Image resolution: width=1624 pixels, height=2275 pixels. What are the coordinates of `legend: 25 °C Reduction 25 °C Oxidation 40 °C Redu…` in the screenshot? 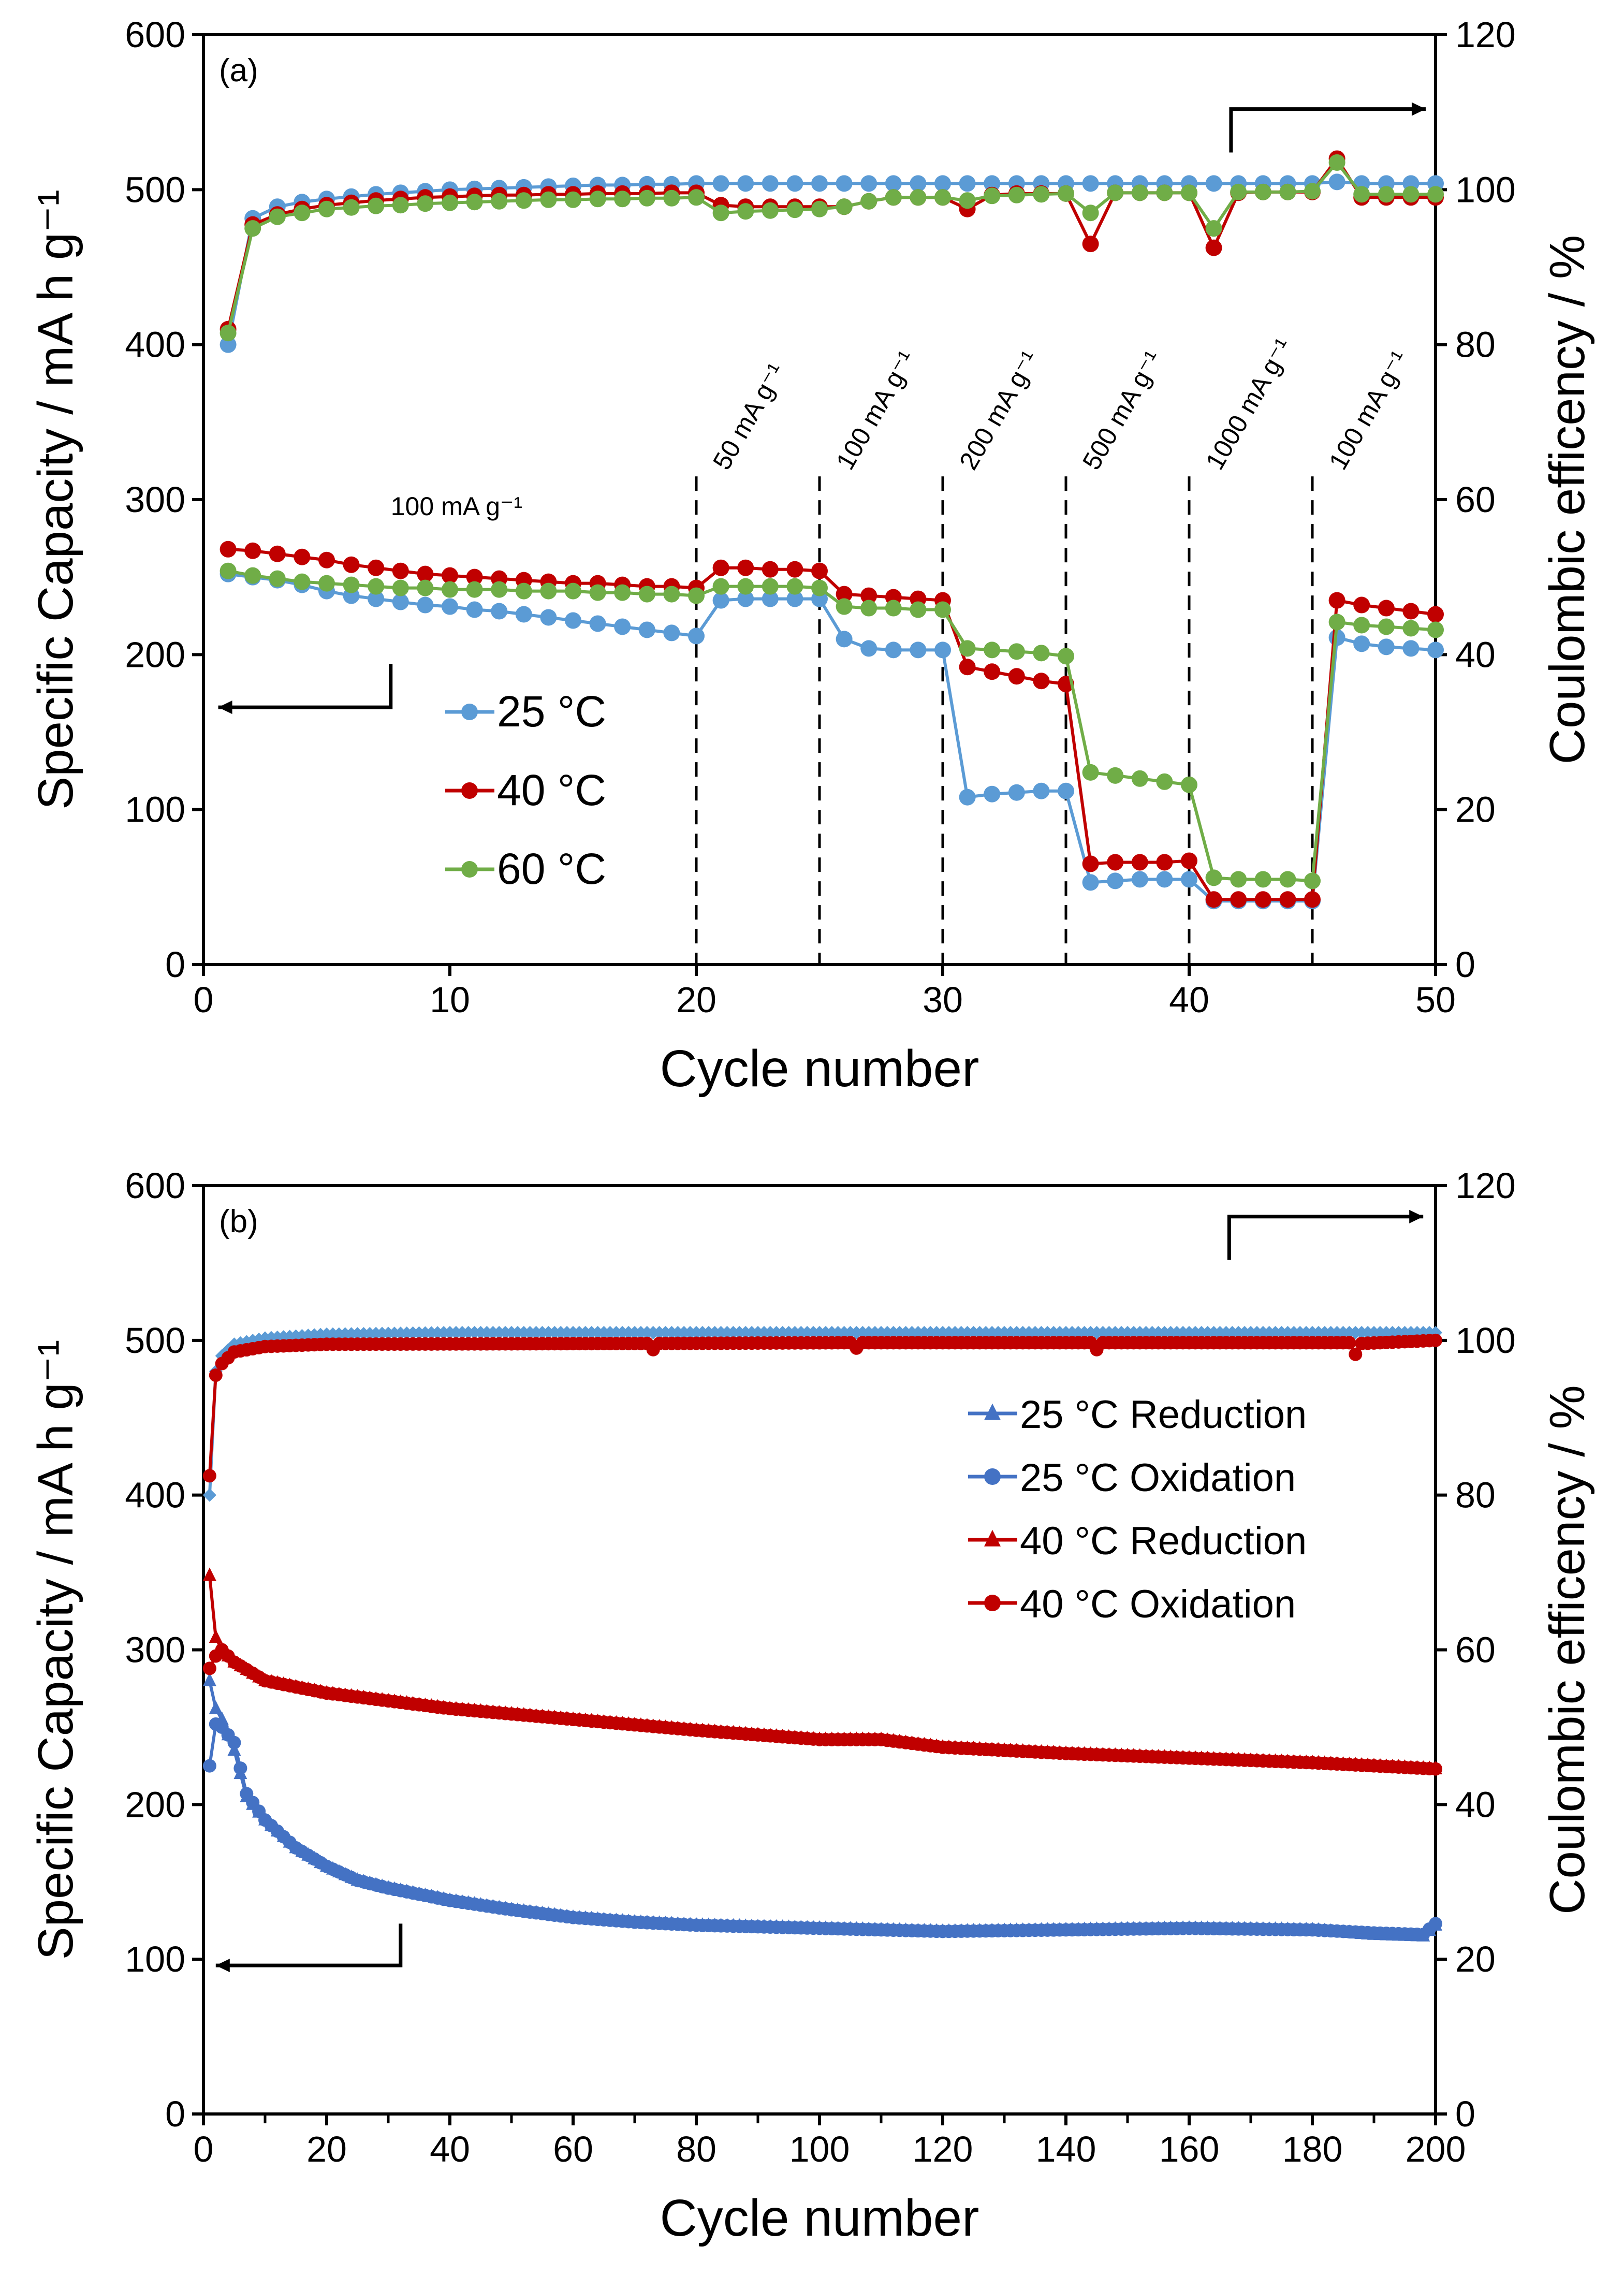 It's located at (1137, 1509).